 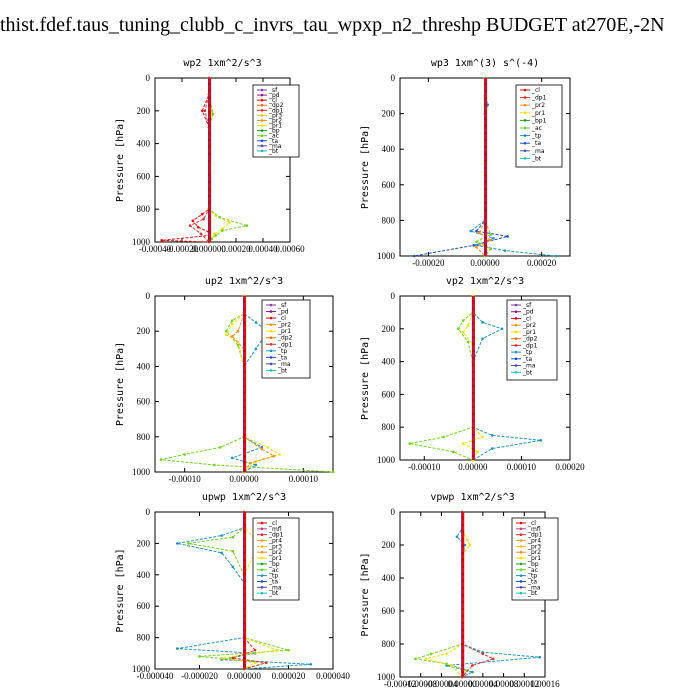 What do you see at coordinates (534, 541) in the screenshot?
I see `legend-entry: _pr4` at bounding box center [534, 541].